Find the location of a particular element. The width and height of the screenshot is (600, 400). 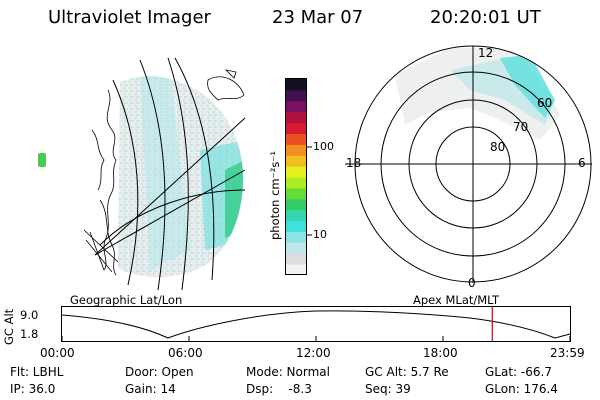

colorbar is located at coordinates (298, 177).